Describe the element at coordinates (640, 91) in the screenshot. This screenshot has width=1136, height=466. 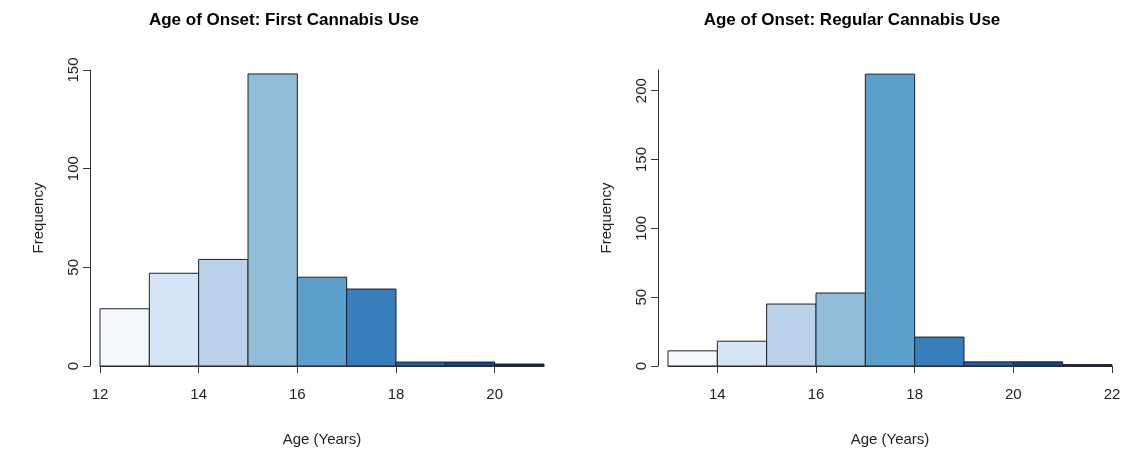
I see `y-tick-label: 200` at that location.